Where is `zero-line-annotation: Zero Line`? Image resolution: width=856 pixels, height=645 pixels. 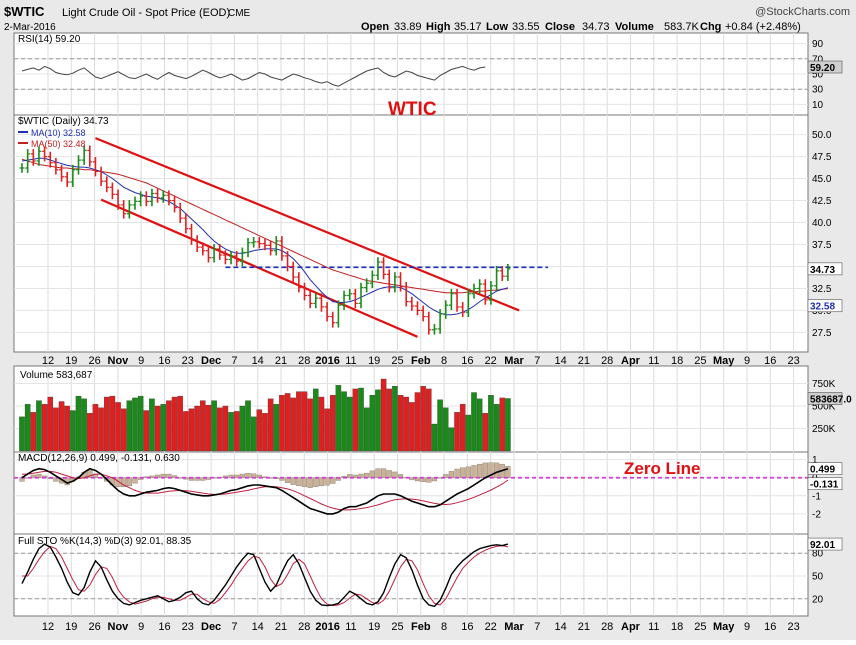
zero-line-annotation: Zero Line is located at coordinates (662, 468).